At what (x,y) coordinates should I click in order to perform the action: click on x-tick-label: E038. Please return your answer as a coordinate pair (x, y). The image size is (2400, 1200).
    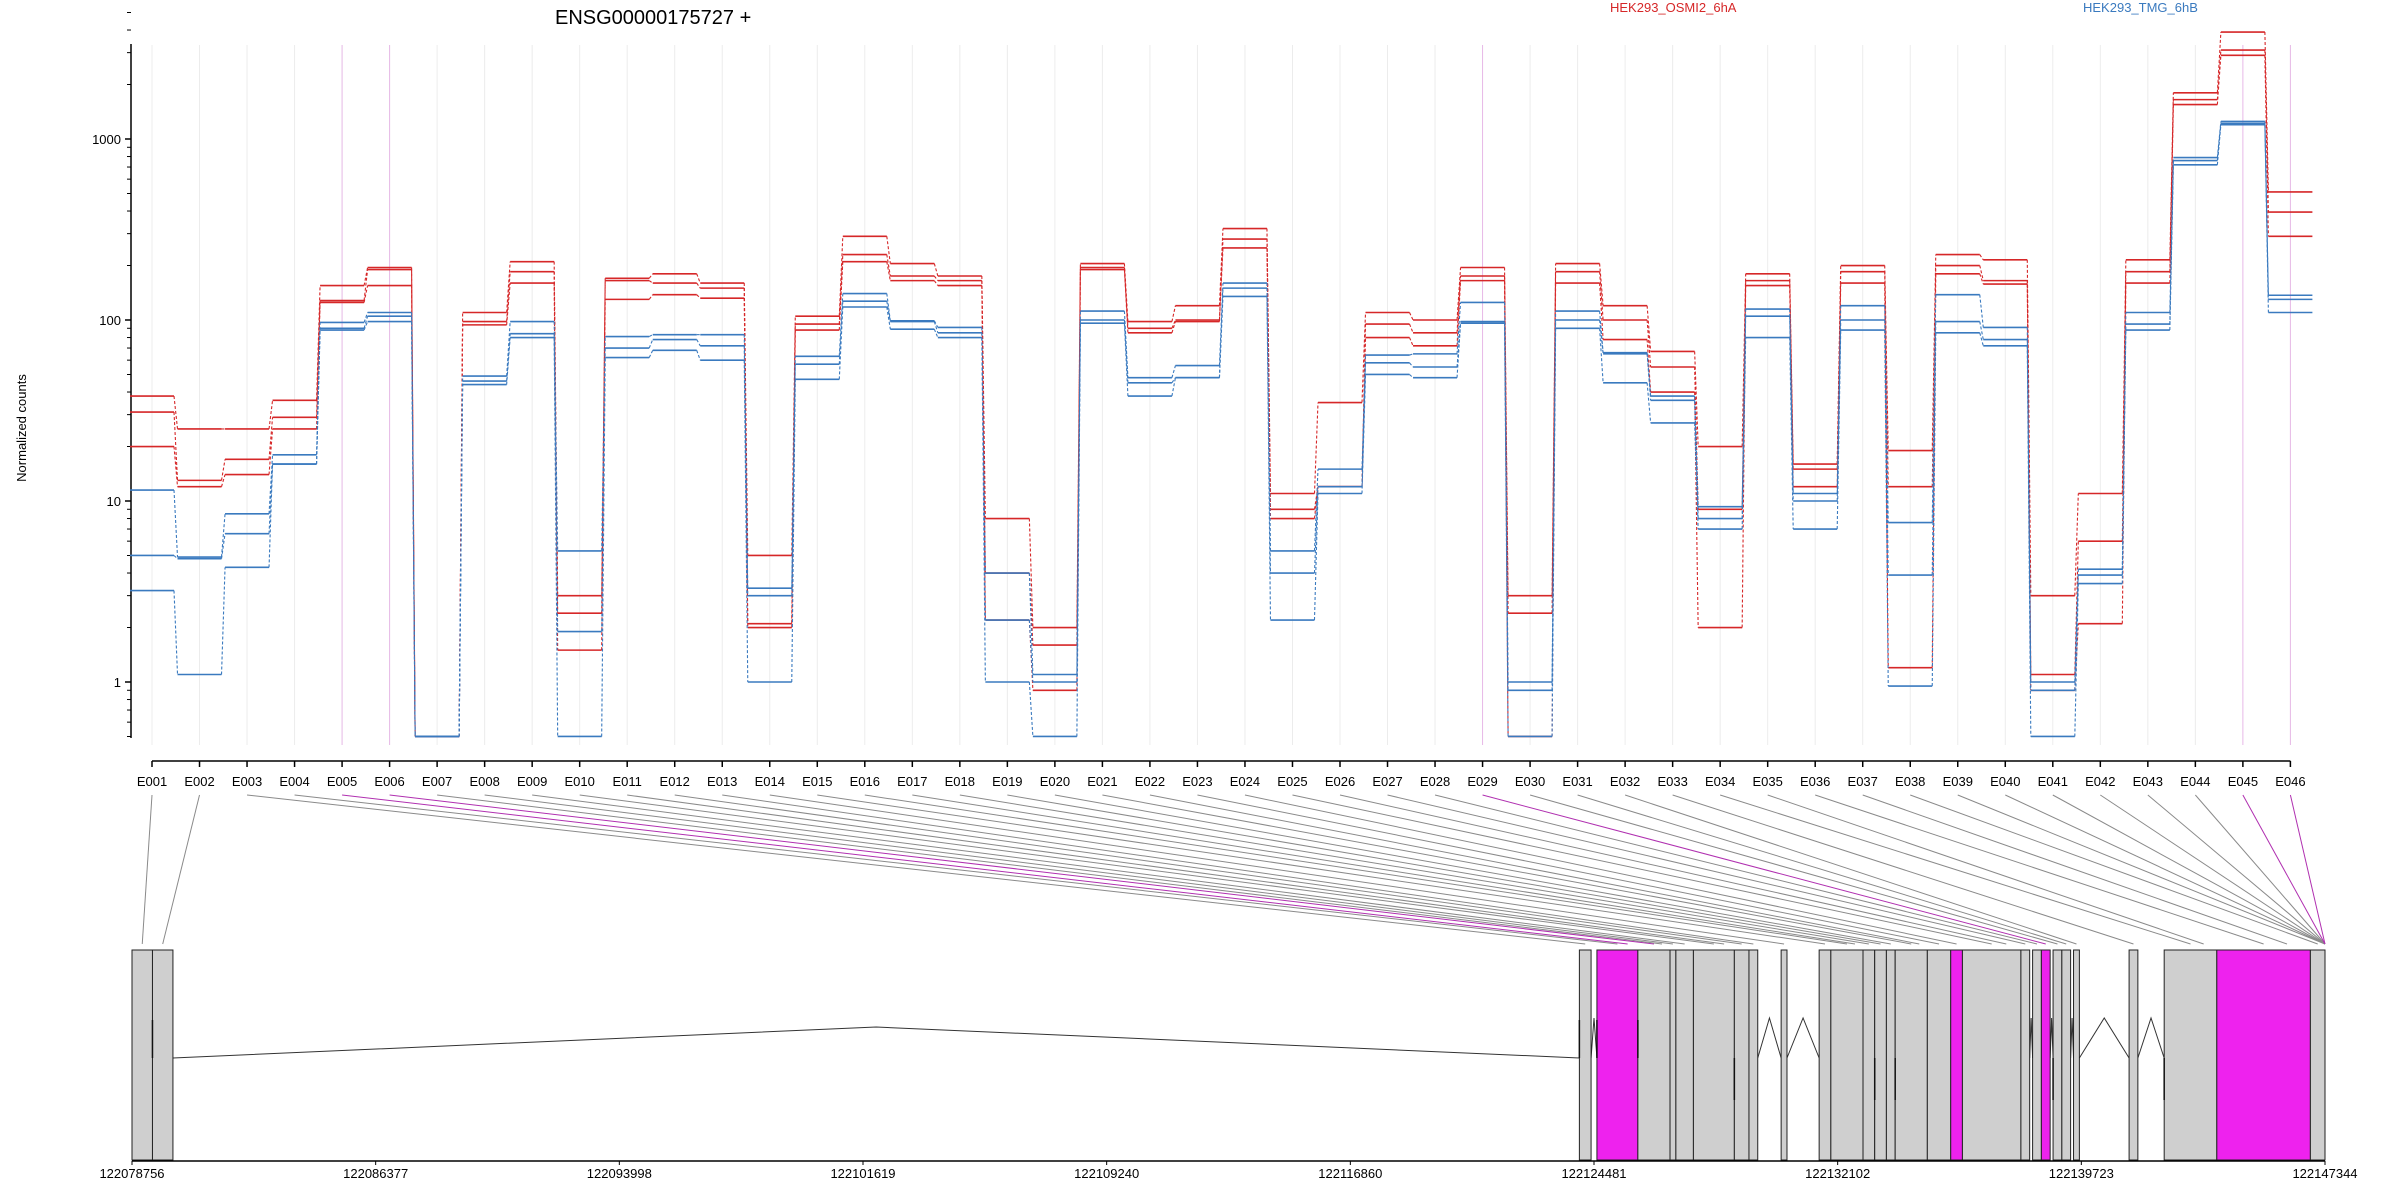
    Looking at the image, I should click on (1910, 781).